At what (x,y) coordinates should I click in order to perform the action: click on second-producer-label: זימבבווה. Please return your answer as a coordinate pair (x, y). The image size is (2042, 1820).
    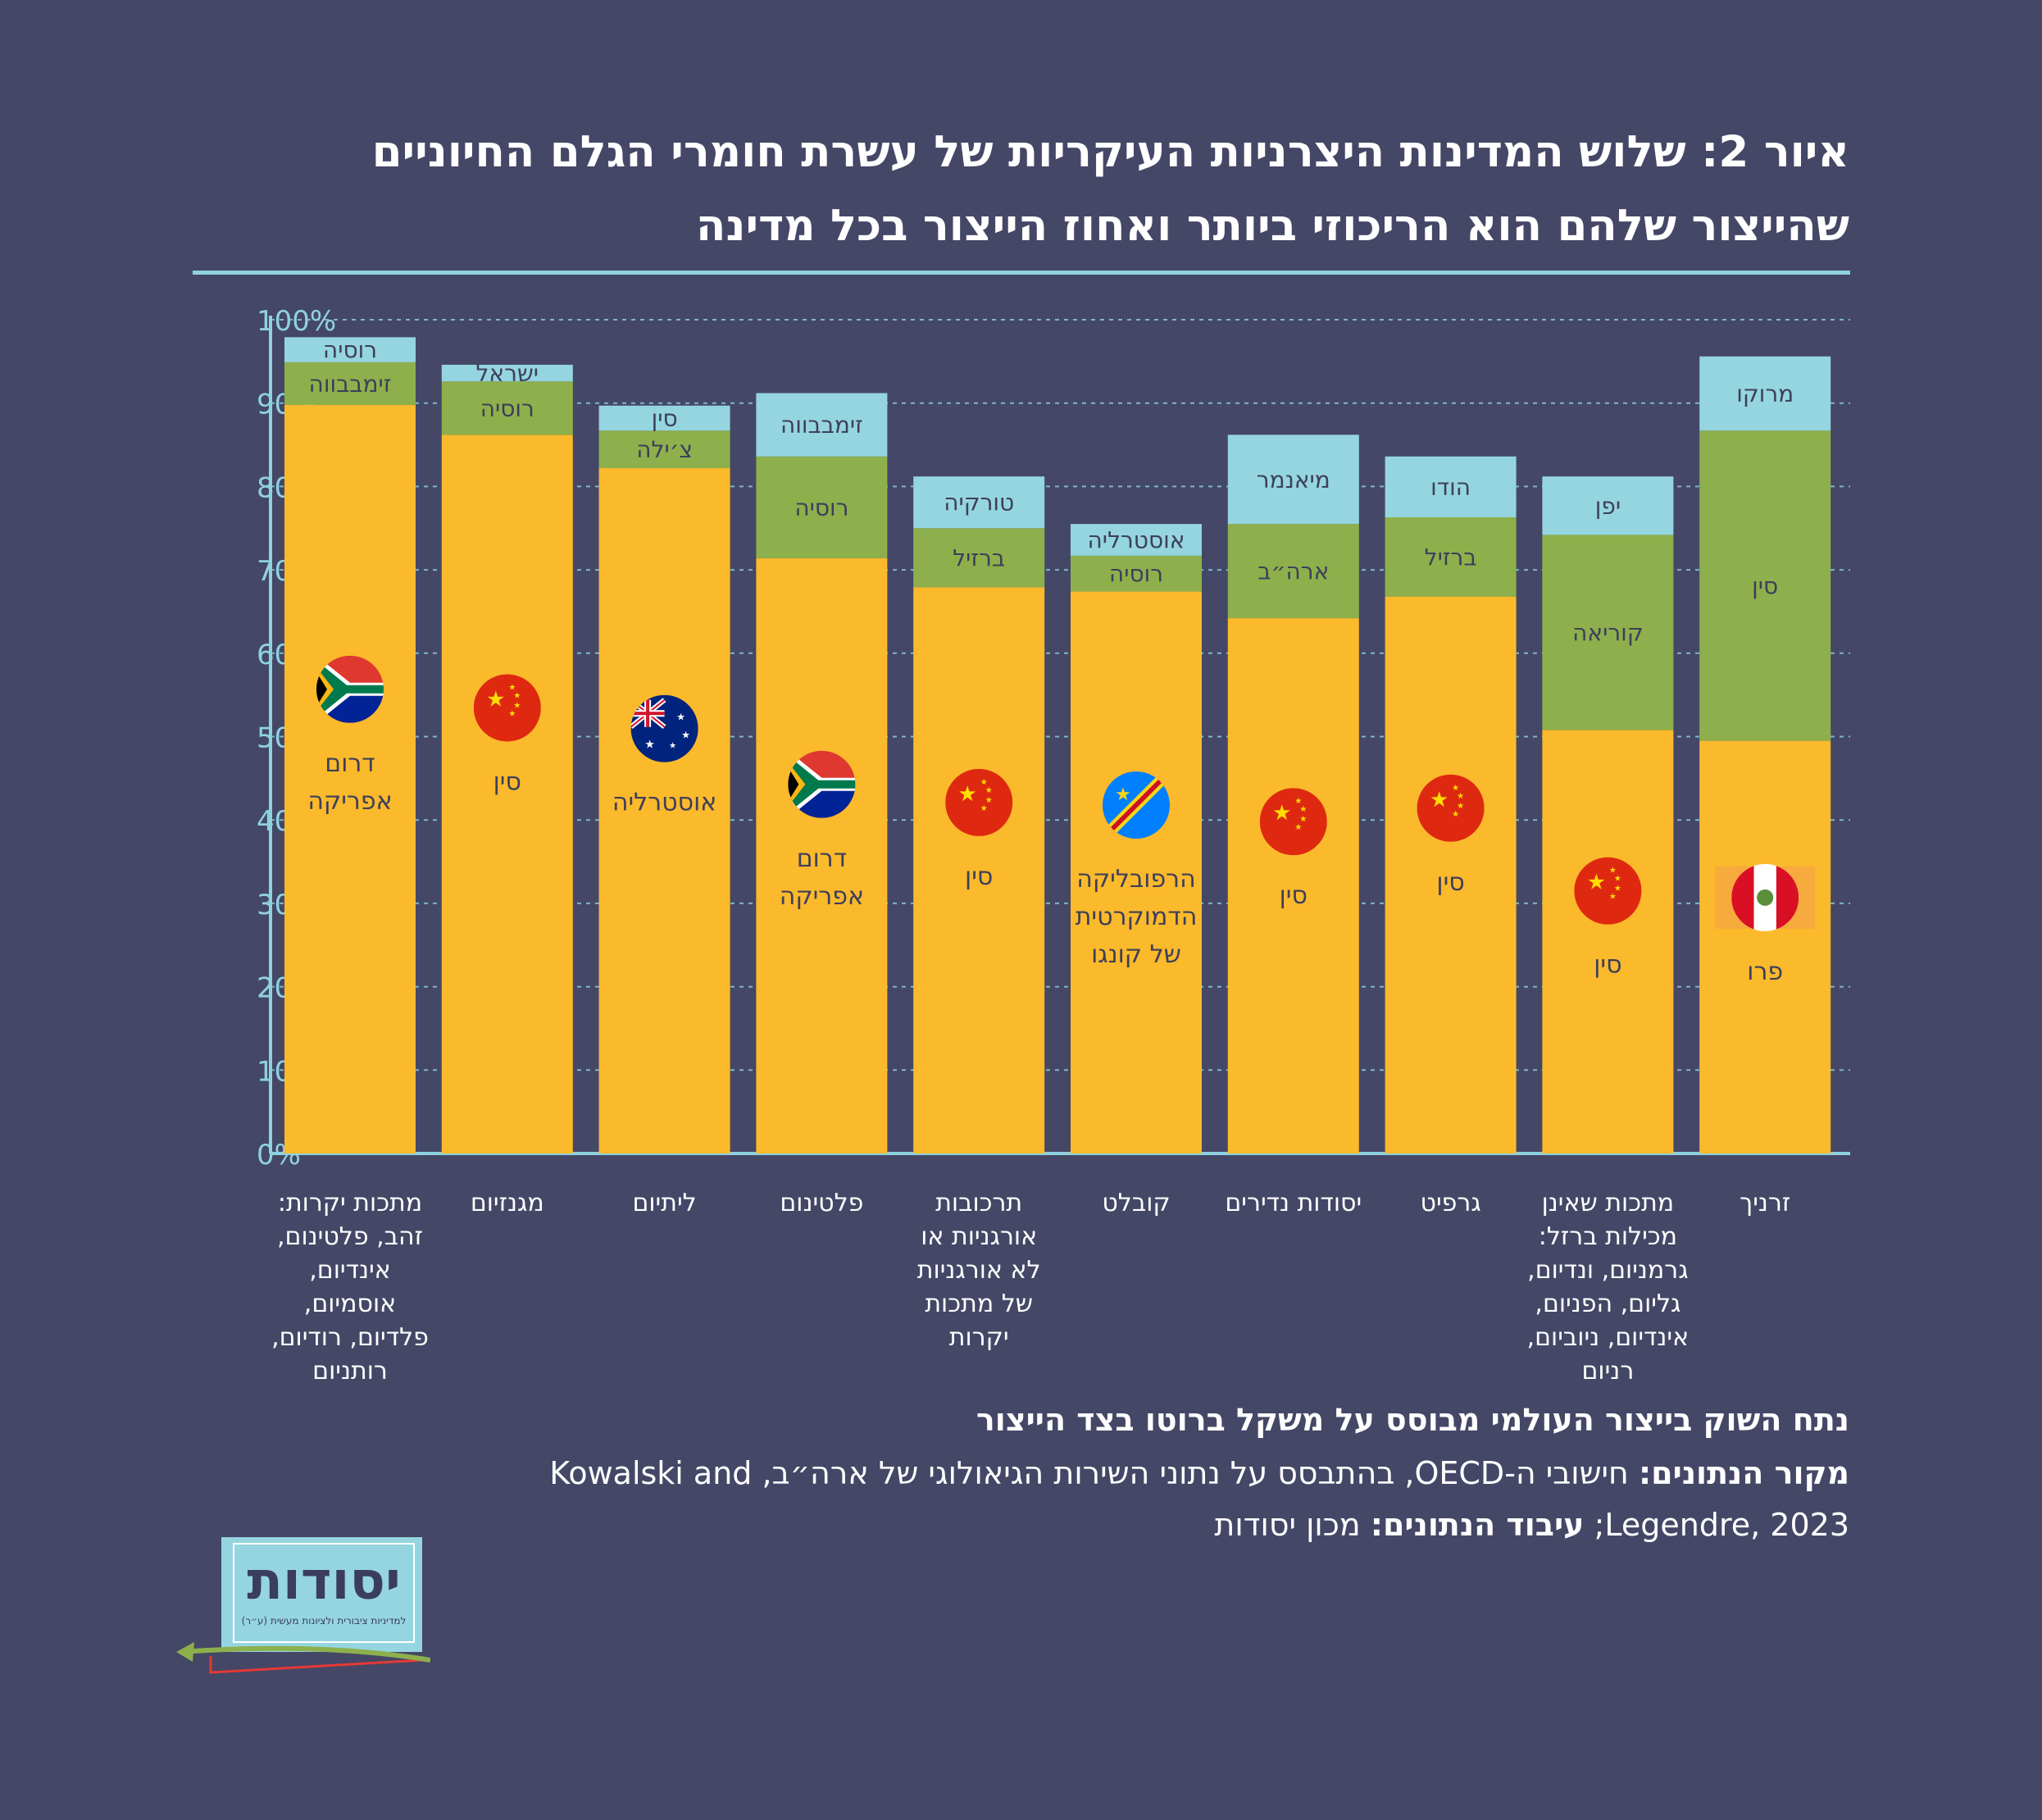
    Looking at the image, I should click on (351, 384).